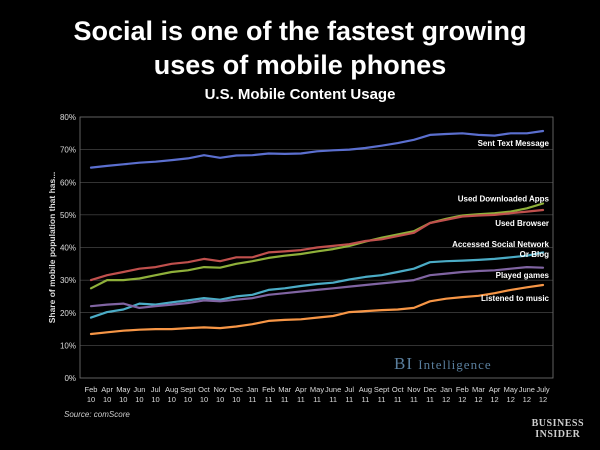 The image size is (600, 450). I want to click on series-annotation: Used Downloaded Apps, so click(504, 199).